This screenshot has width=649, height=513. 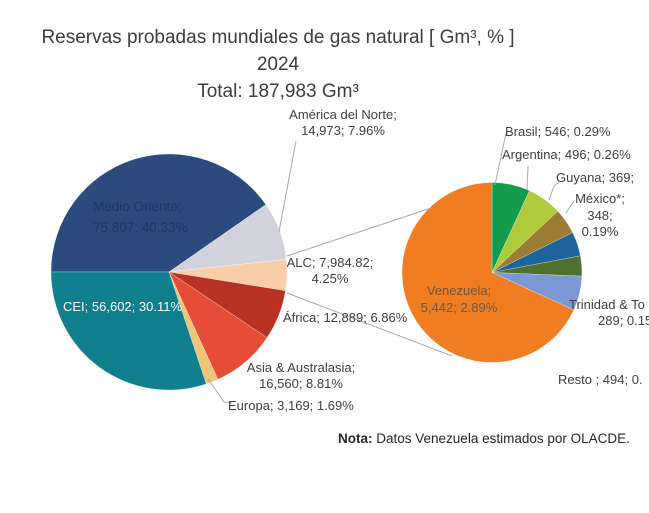 I want to click on leader-guyana, so click(x=554, y=191).